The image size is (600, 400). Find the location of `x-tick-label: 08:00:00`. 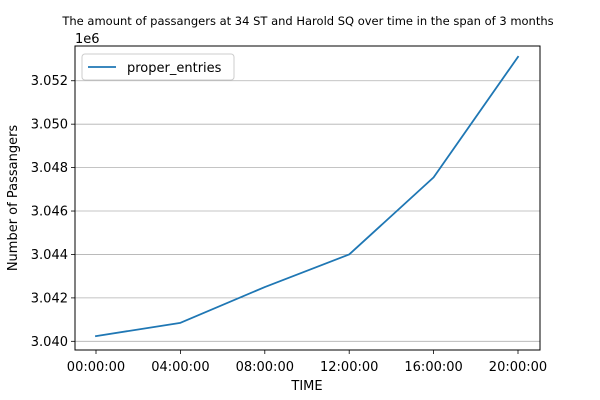

x-tick-label: 08:00:00 is located at coordinates (265, 367).